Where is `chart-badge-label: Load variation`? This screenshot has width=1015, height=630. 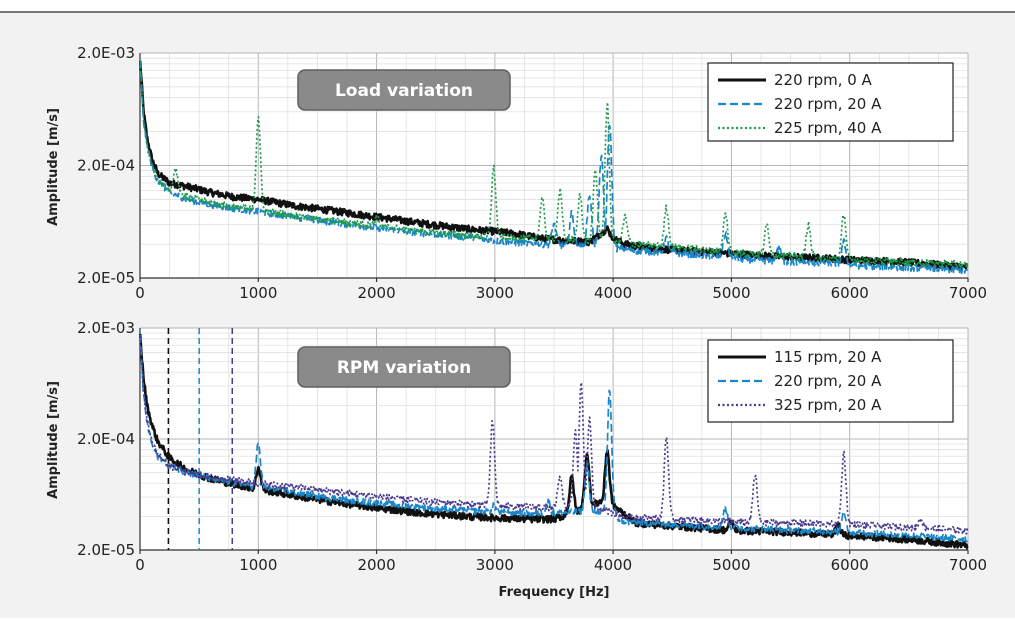
chart-badge-label: Load variation is located at coordinates (404, 91).